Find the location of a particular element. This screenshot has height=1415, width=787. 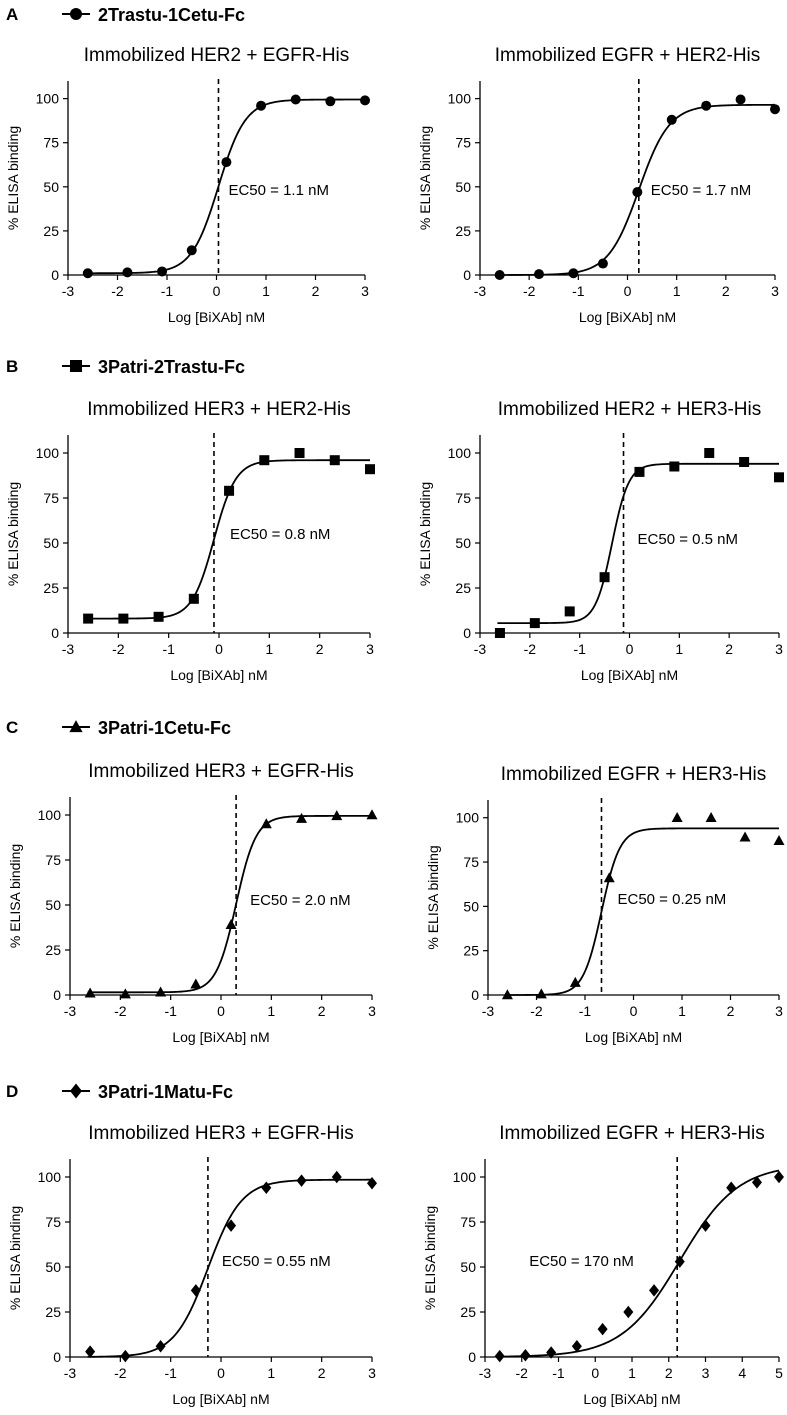

chart-title: Immobilized HER3 + HER2-His is located at coordinates (218, 409).